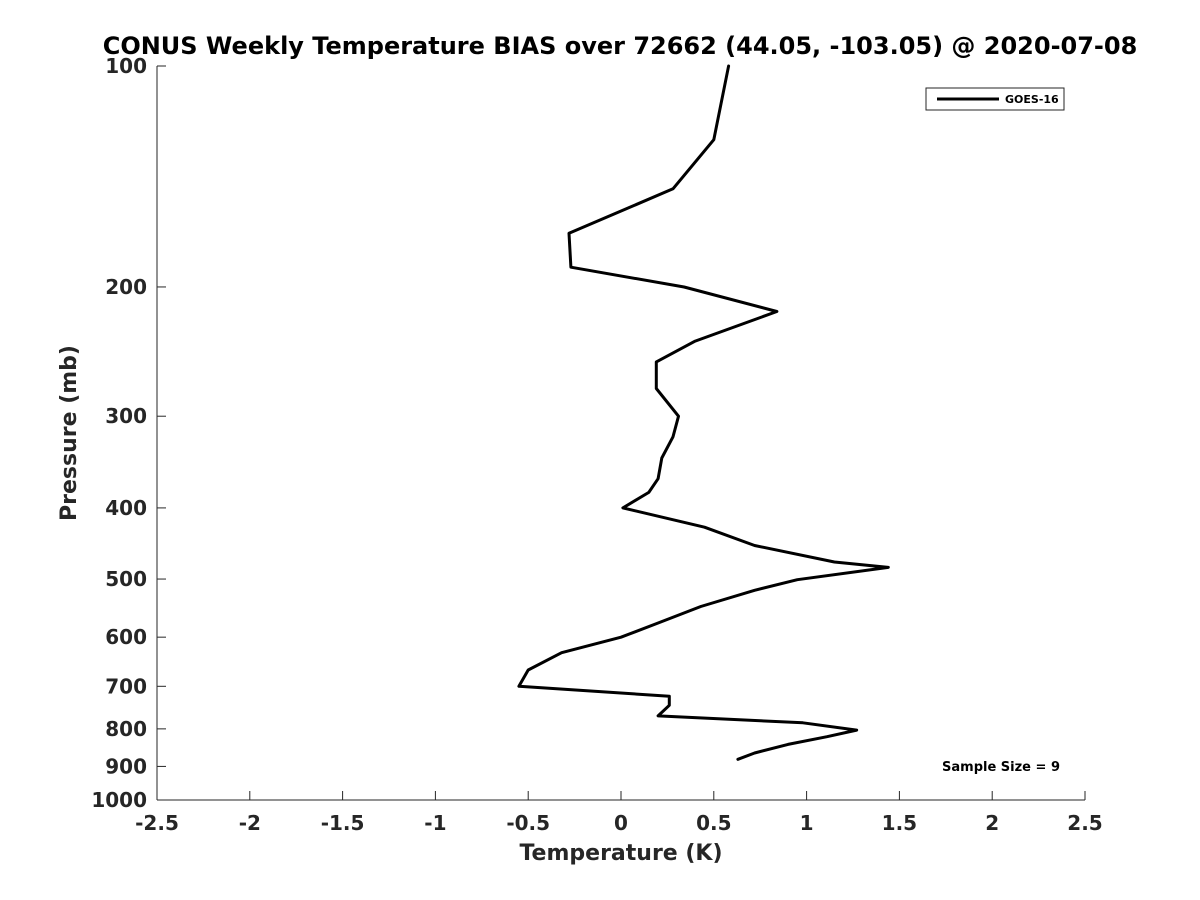  What do you see at coordinates (435, 823) in the screenshot?
I see `x-tick-label: -1` at bounding box center [435, 823].